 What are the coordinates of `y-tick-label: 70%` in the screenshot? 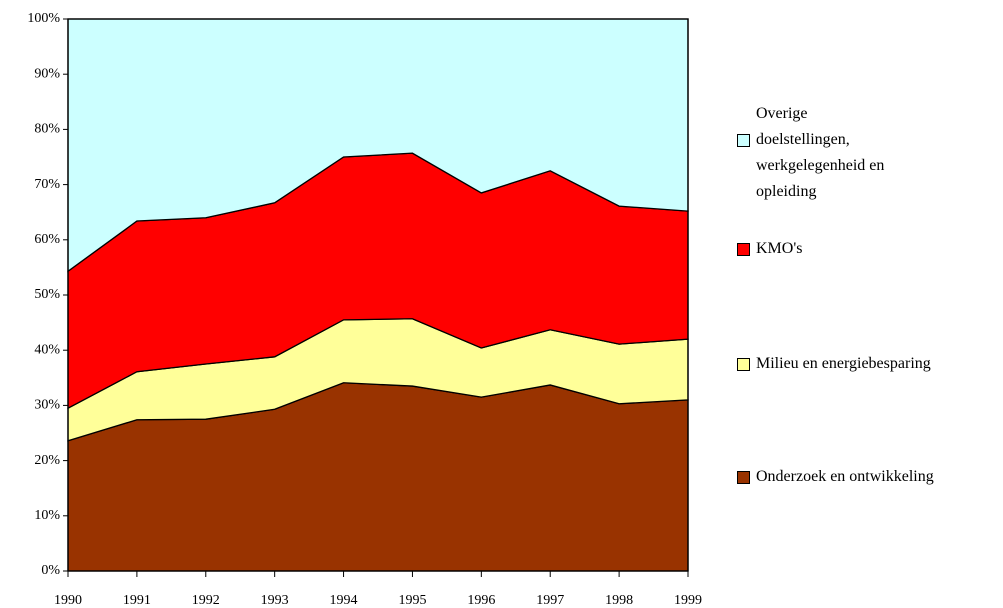 It's located at (47, 184).